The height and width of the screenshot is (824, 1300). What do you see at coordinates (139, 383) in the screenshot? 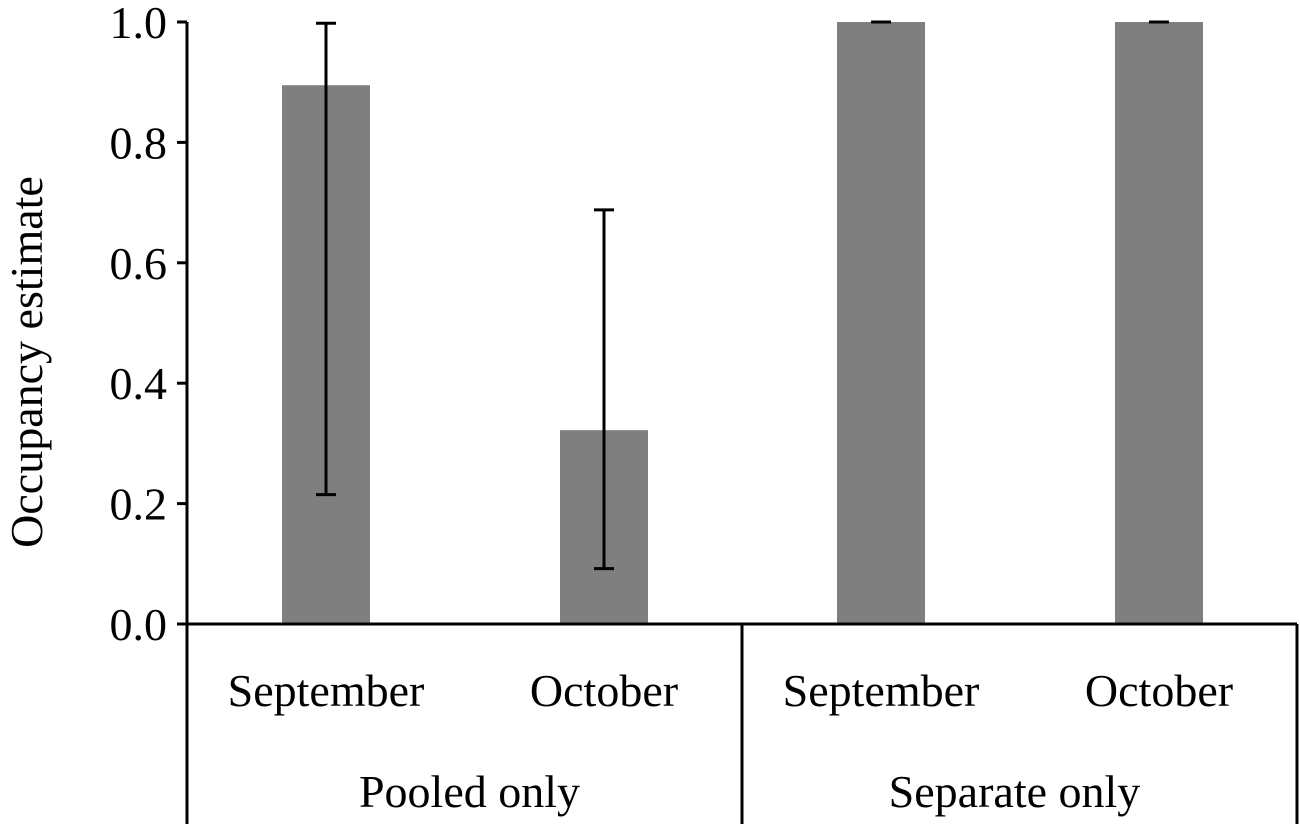
I see `y-tick-label: 0.4` at bounding box center [139, 383].